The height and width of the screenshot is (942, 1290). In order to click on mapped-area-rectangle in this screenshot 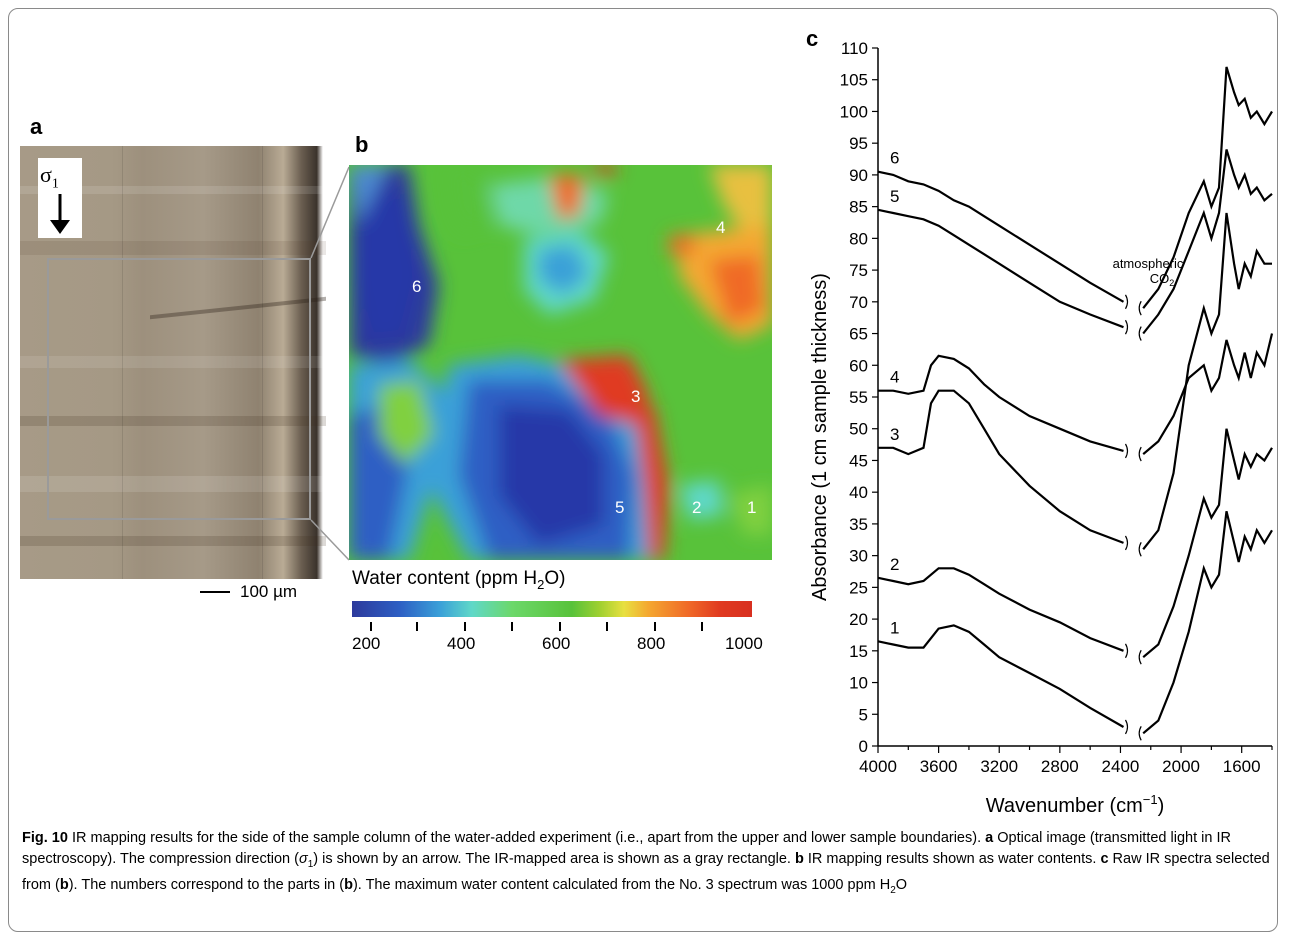, I will do `click(179, 389)`.